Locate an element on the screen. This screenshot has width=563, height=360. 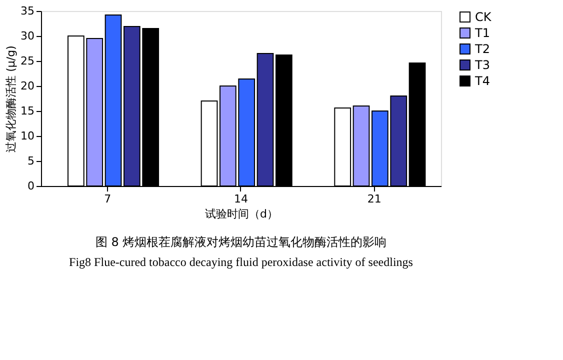
legend-label: T4 is located at coordinates (482, 81).